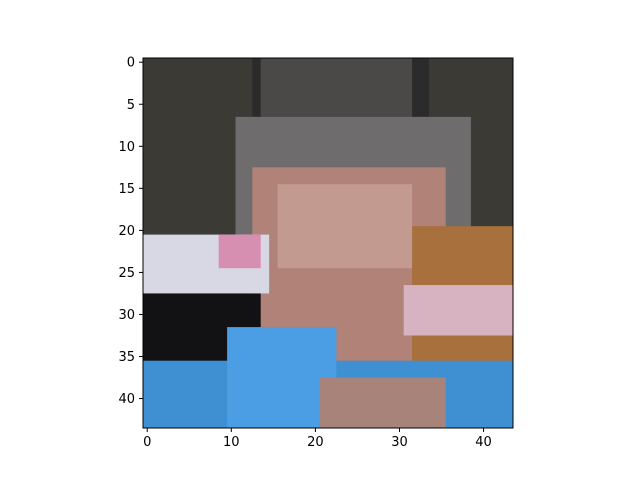  I want to click on y-tick-label: 40, so click(126, 399).